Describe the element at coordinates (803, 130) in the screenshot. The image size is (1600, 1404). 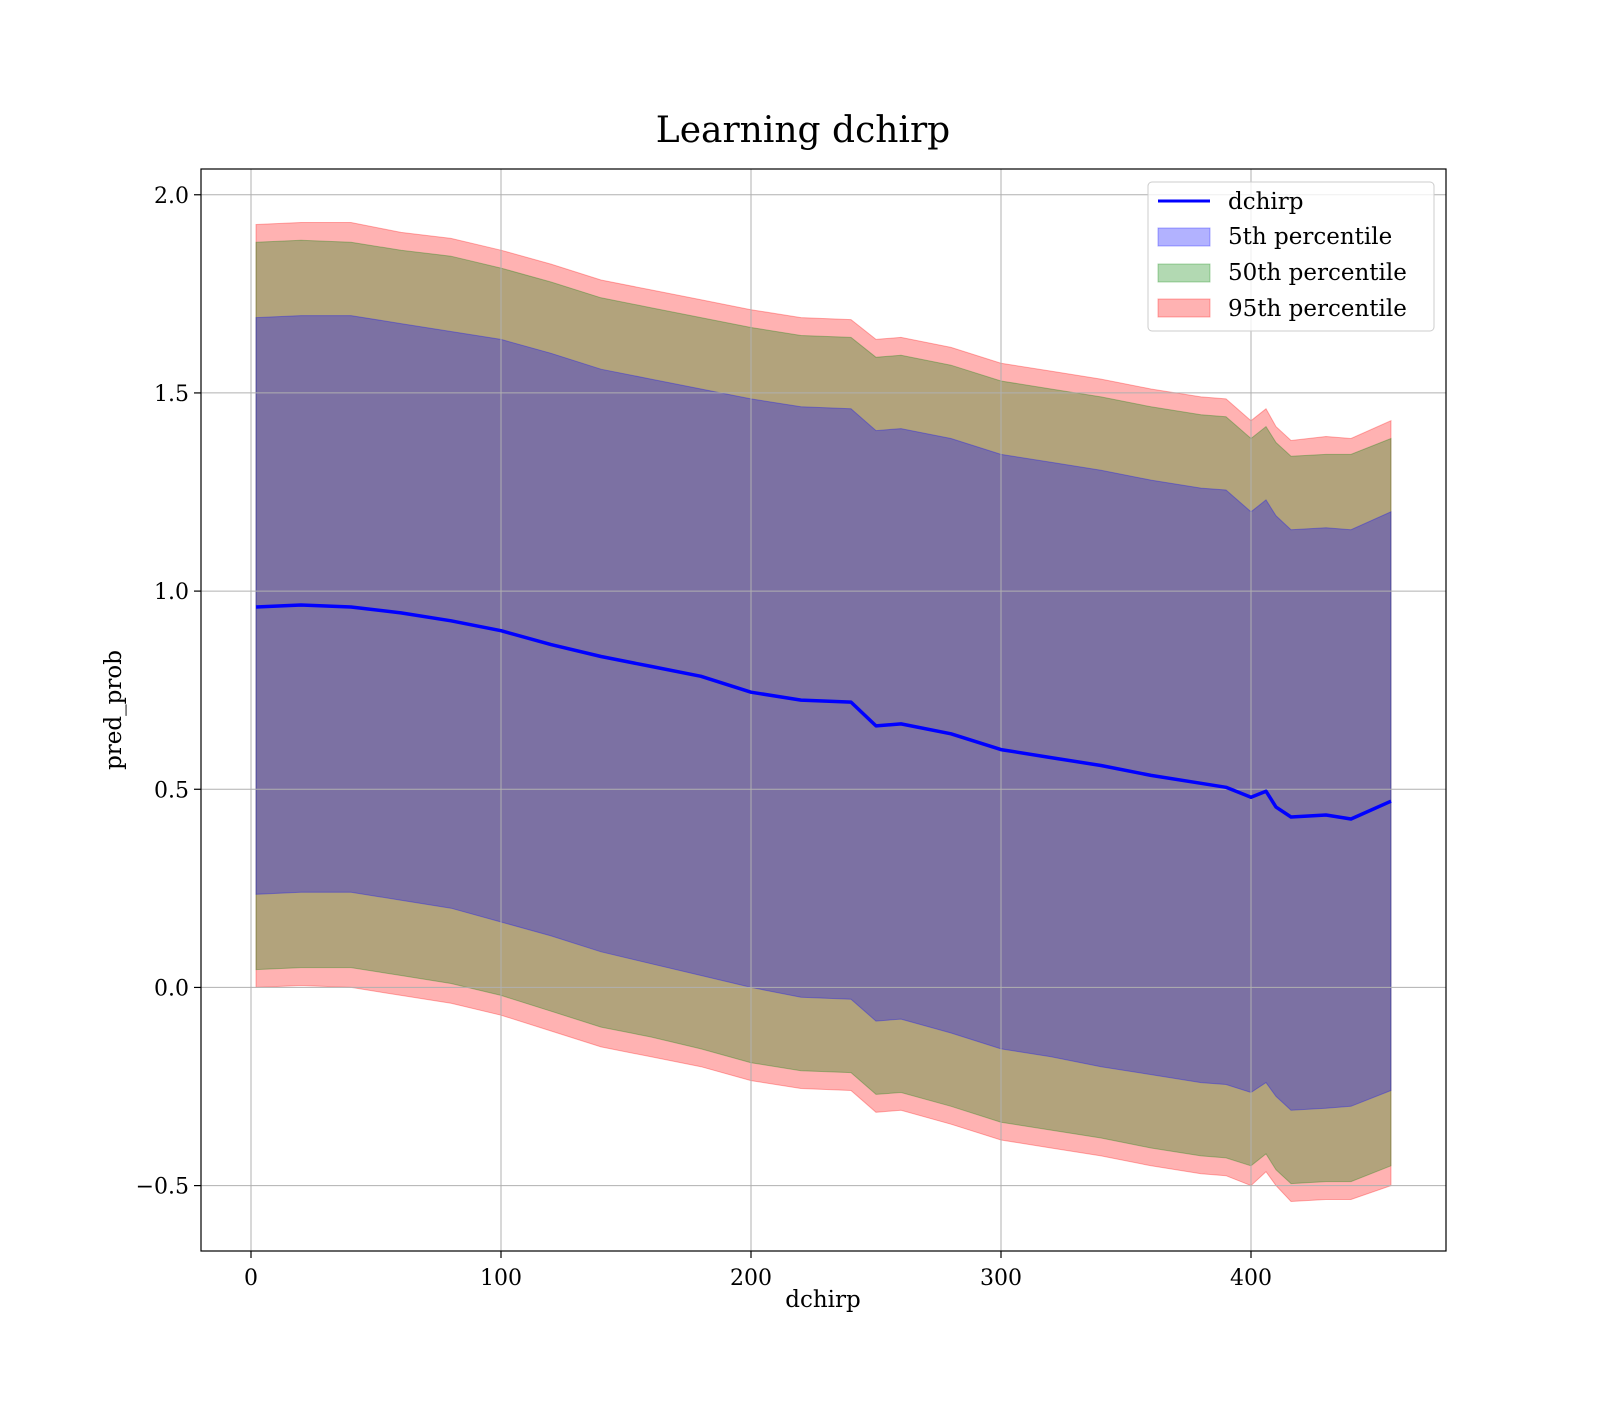
I see `chart-title: Learning dchirp` at that location.